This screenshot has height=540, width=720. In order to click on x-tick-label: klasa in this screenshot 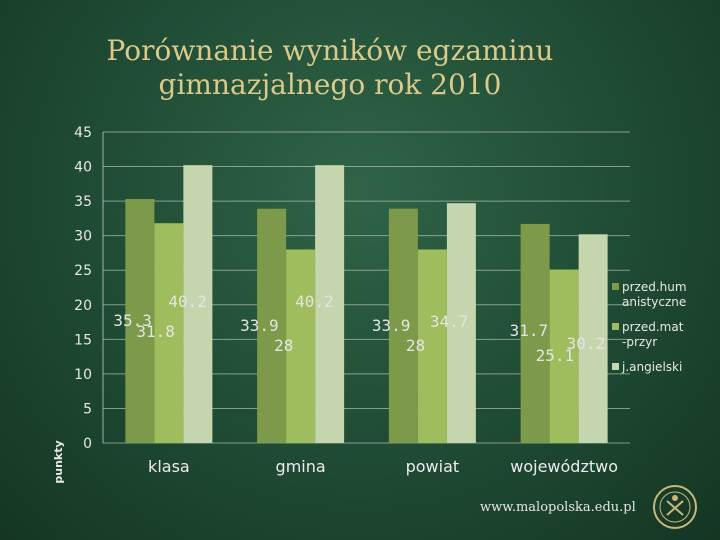, I will do `click(169, 466)`.